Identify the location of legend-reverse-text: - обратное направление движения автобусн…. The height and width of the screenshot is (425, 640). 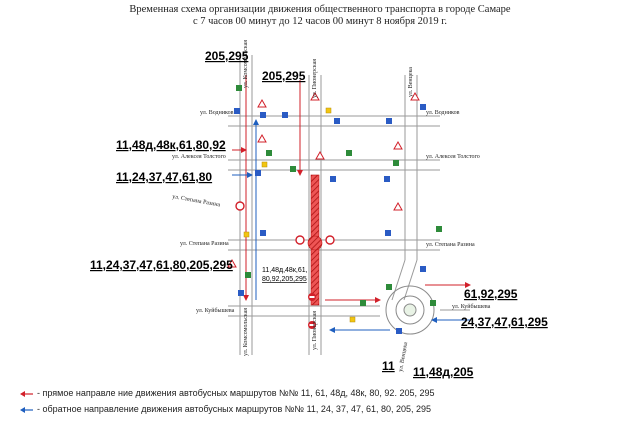
(234, 409).